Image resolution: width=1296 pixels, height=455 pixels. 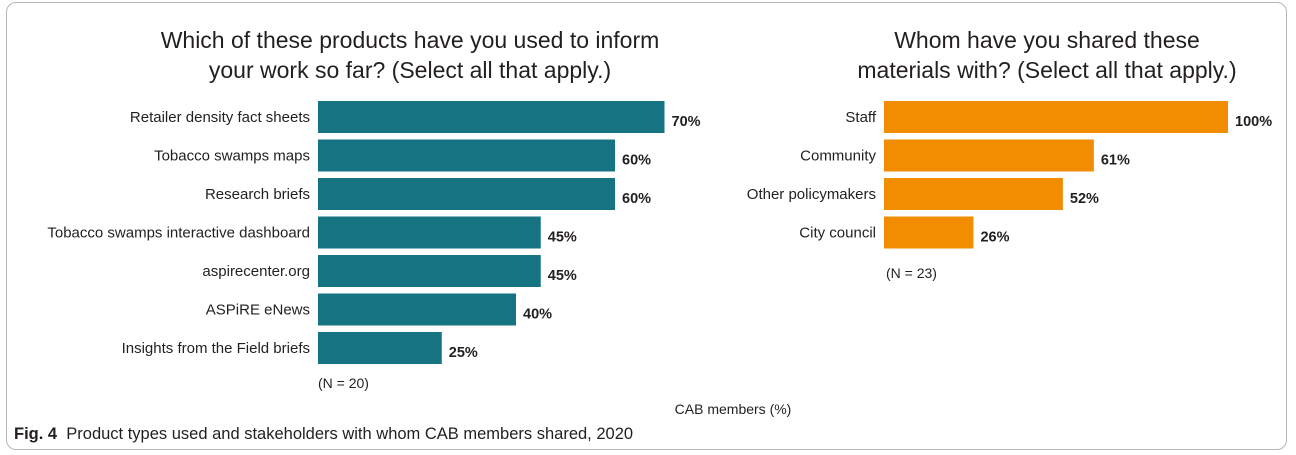 What do you see at coordinates (1084, 199) in the screenshot?
I see `value-label: 52%` at bounding box center [1084, 199].